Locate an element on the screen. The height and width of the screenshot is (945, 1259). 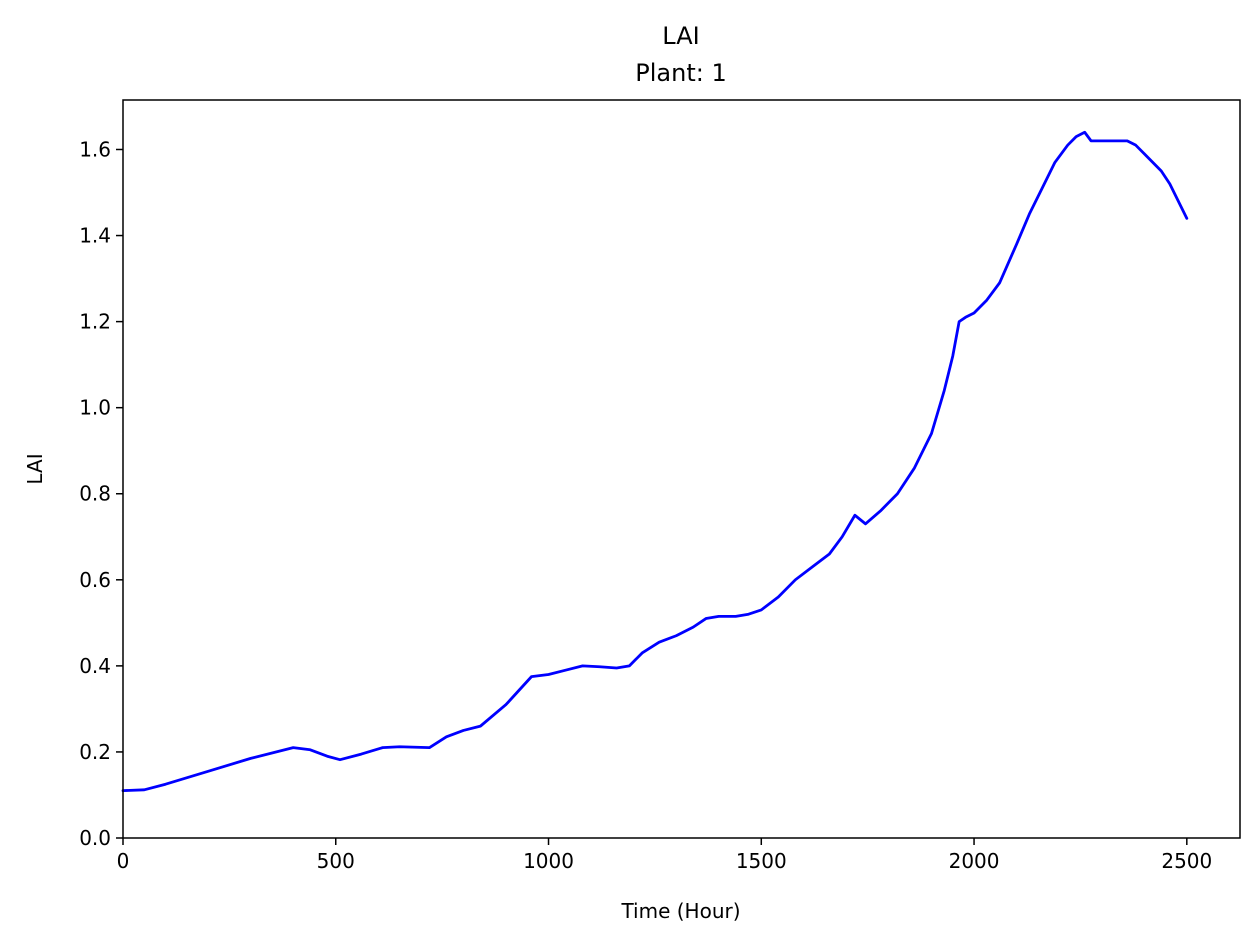
x-axis-label: Time (Hour) is located at coordinates (680, 911).